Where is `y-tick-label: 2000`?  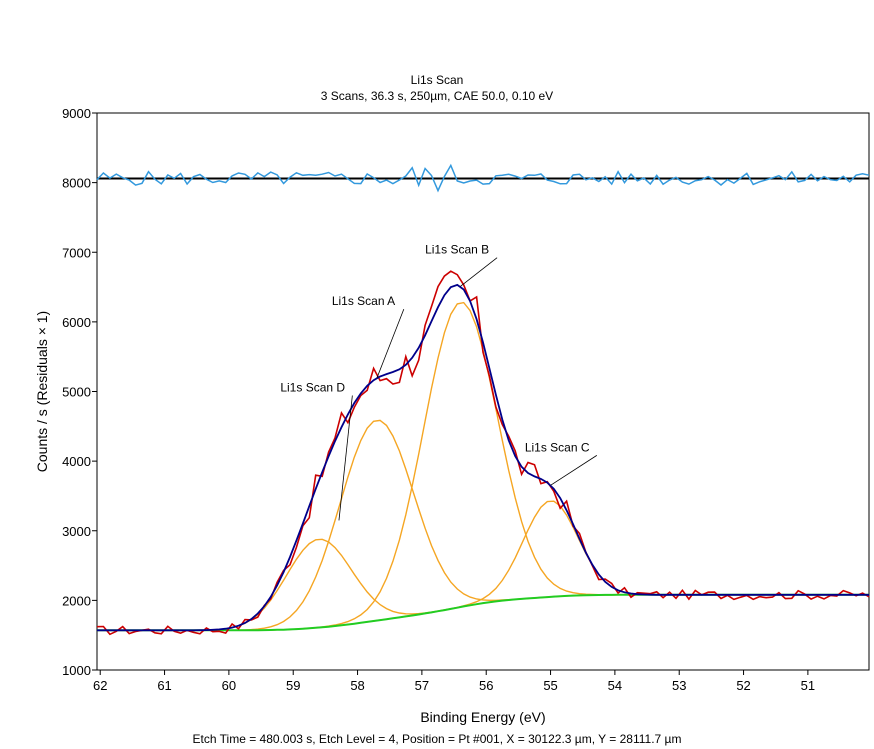 y-tick-label: 2000 is located at coordinates (76, 600).